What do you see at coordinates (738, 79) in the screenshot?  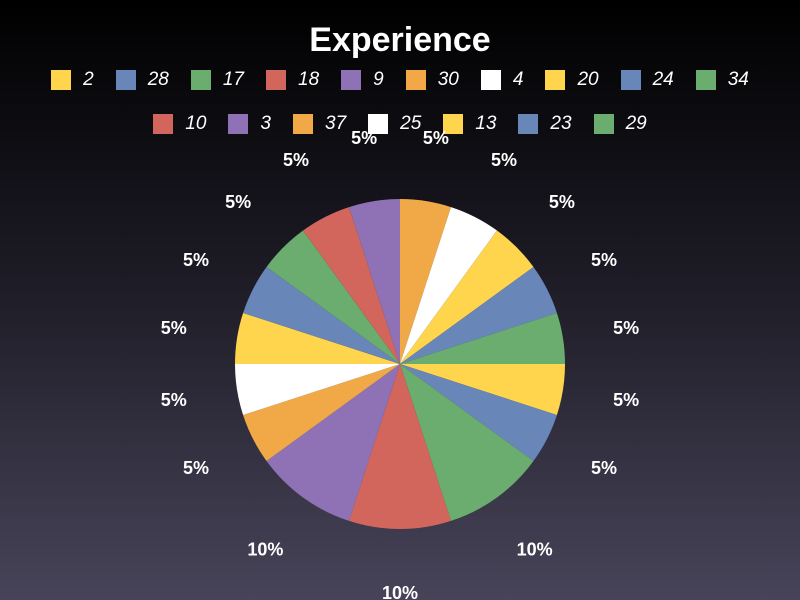 I see `legend-label: 34` at bounding box center [738, 79].